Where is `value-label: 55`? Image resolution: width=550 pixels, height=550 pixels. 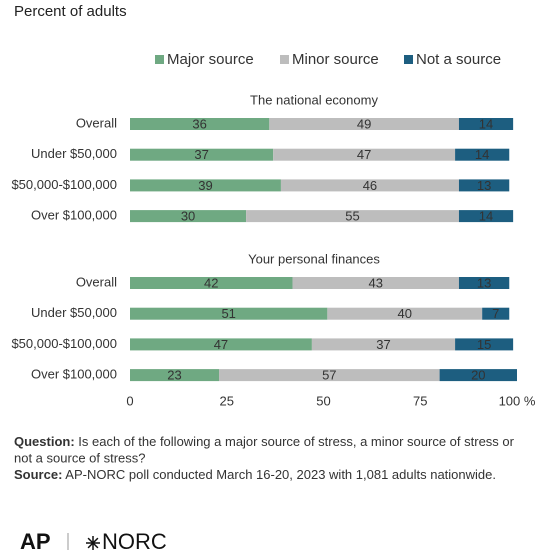 value-label: 55 is located at coordinates (352, 216).